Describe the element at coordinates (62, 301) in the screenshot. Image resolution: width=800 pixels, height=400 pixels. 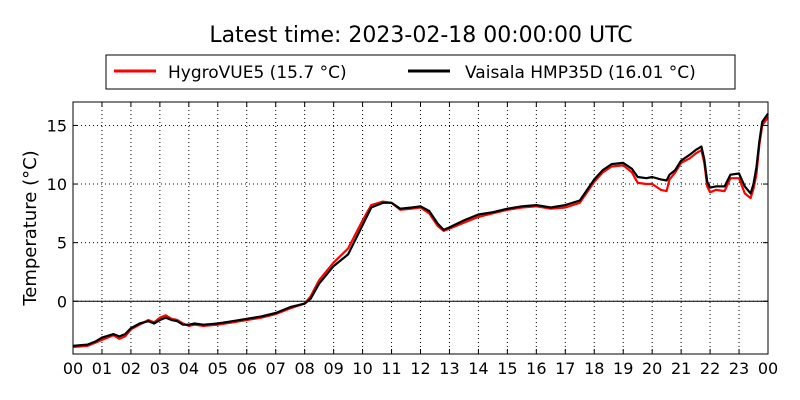
I see `y-tick-label: 0` at that location.